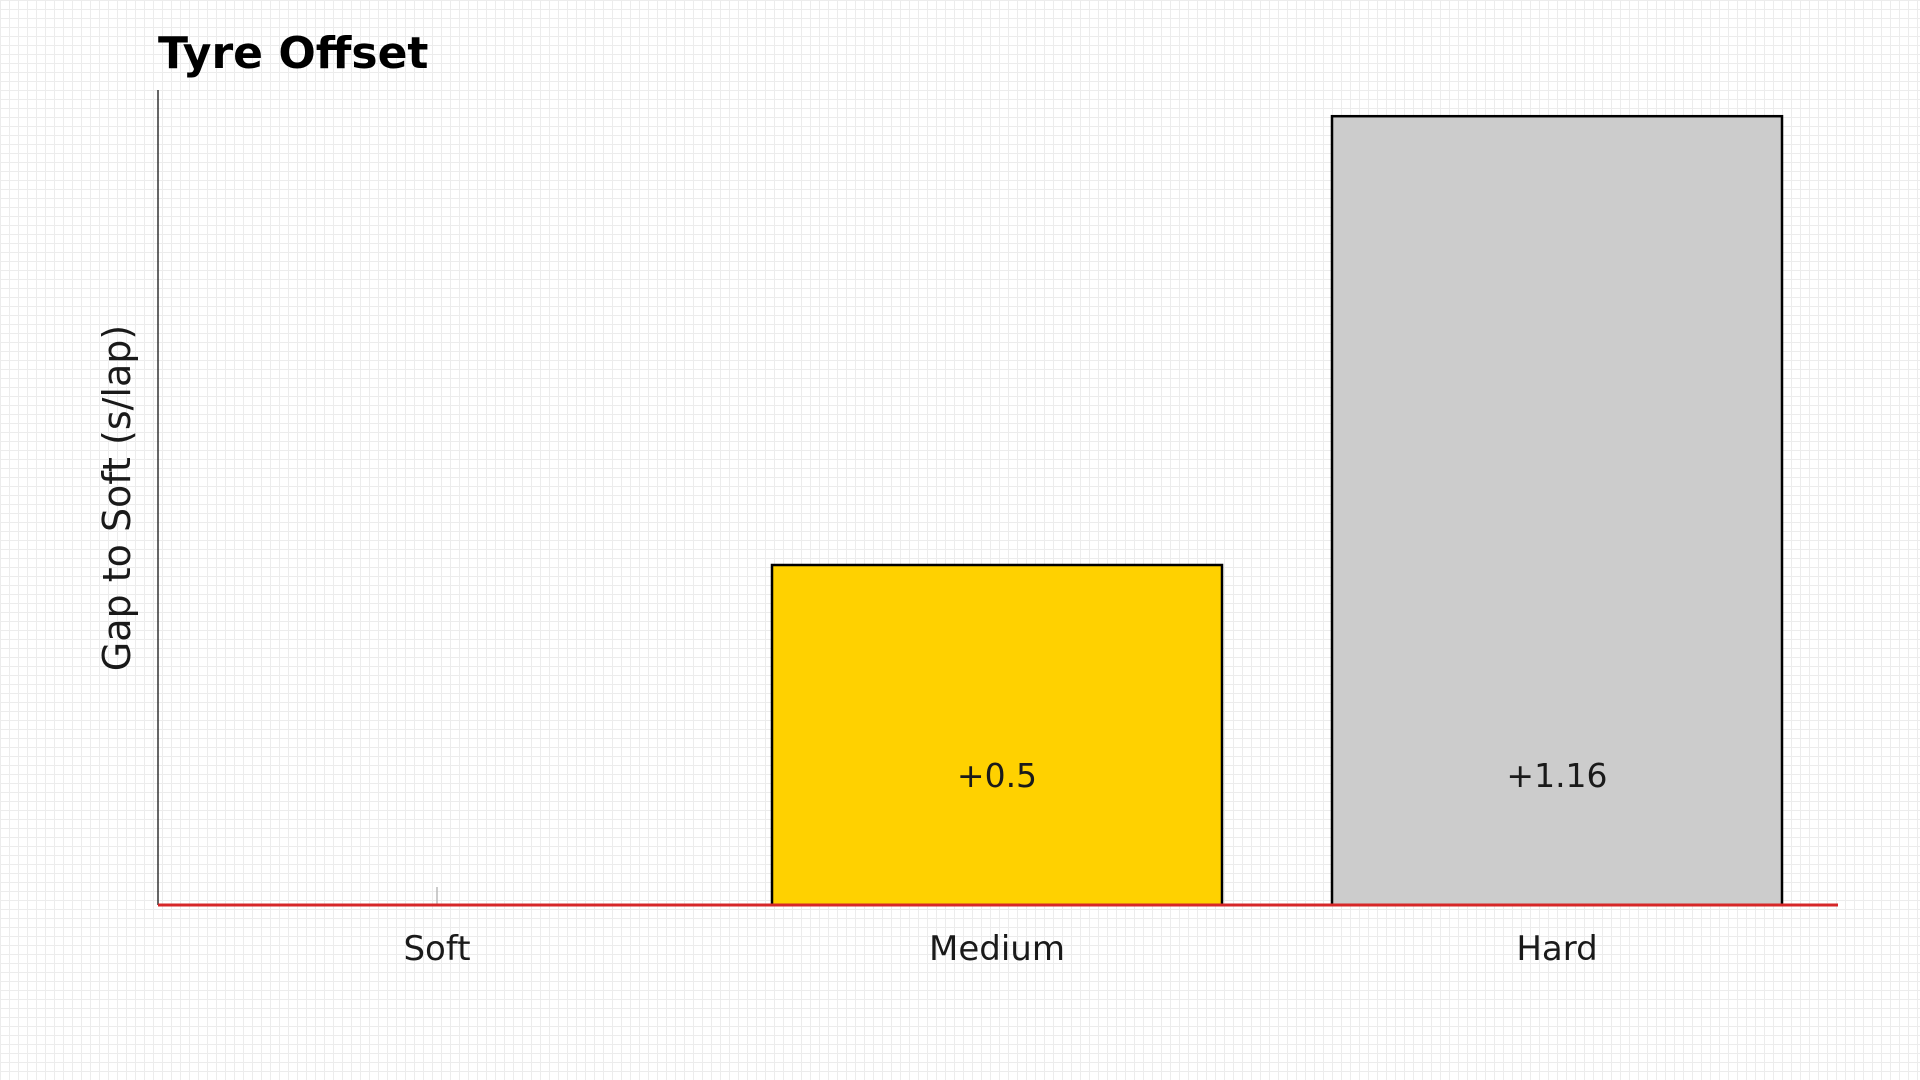 The width and height of the screenshot is (1920, 1080). What do you see at coordinates (436, 949) in the screenshot?
I see `x-tick-label-soft: Soft` at bounding box center [436, 949].